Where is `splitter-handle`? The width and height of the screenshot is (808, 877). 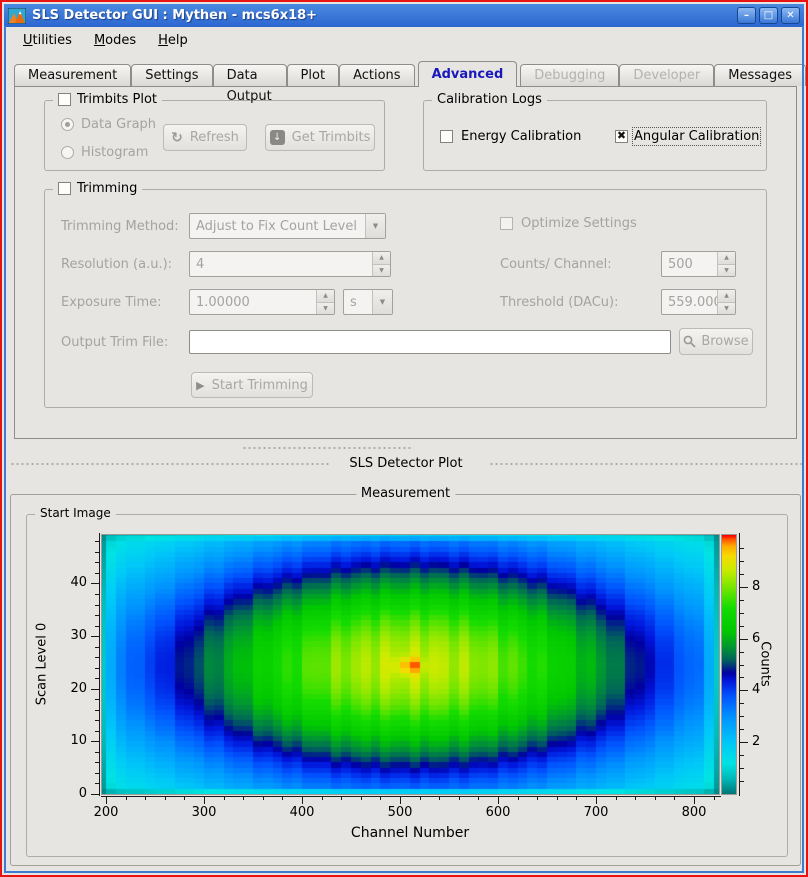 splitter-handle is located at coordinates (327, 448).